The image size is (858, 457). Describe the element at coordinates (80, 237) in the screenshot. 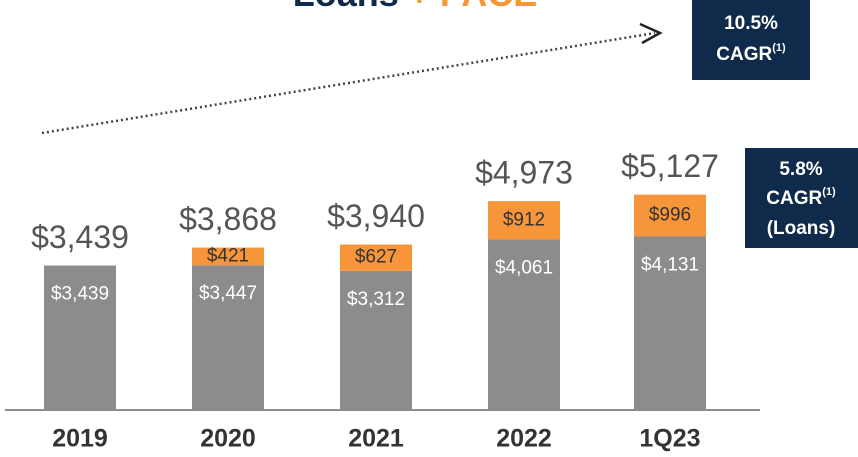

I see `total-label: $3,439` at that location.